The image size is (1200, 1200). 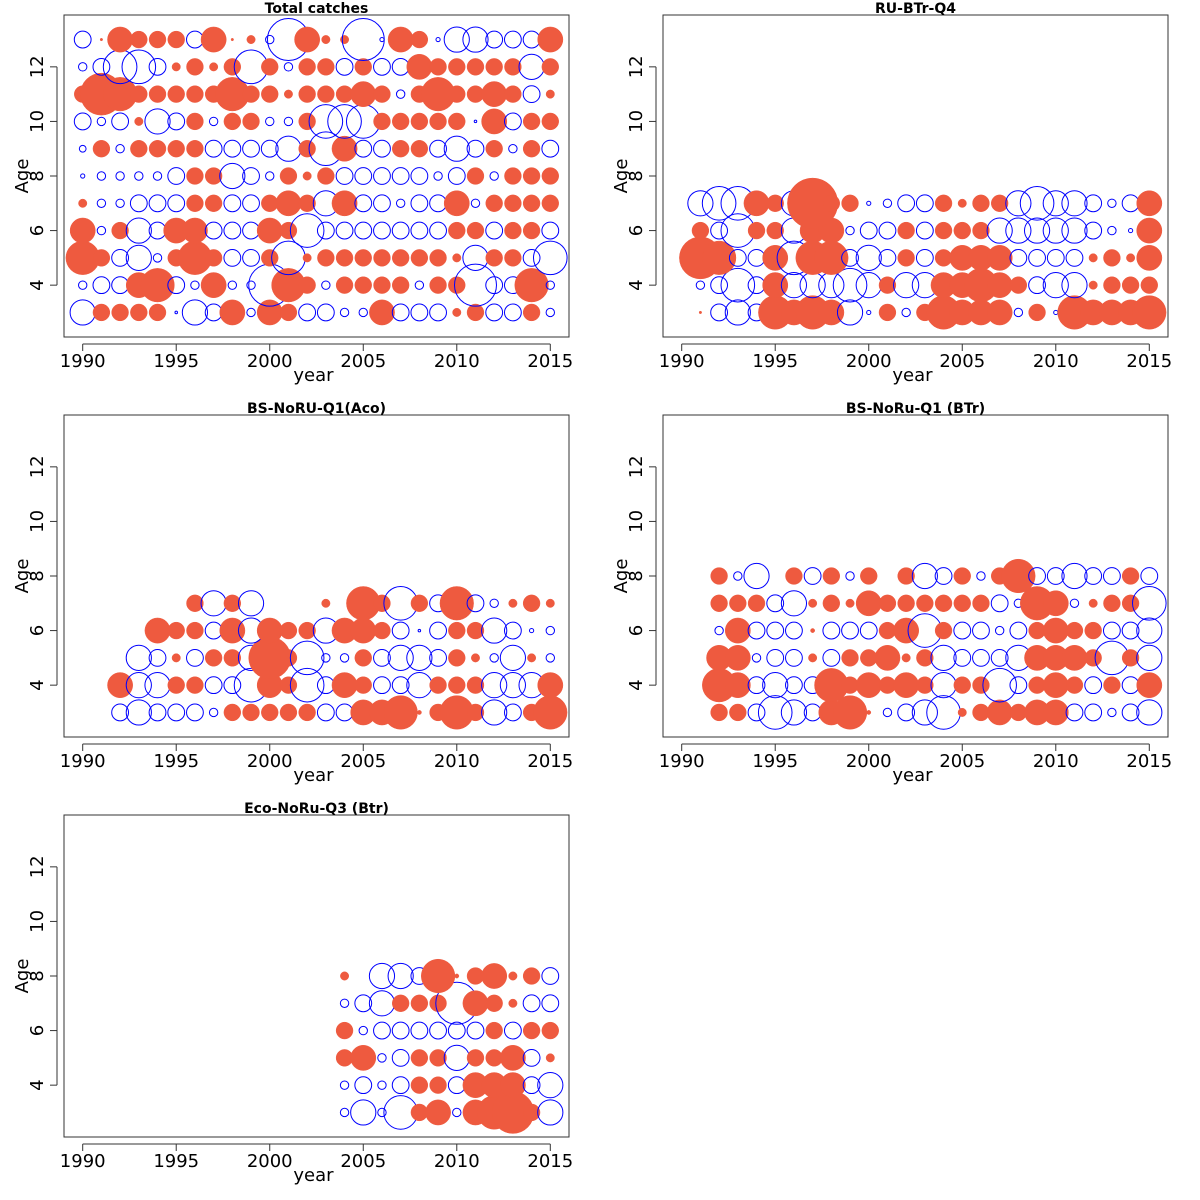 I want to click on x-tick-label: 2000, so click(x=270, y=1161).